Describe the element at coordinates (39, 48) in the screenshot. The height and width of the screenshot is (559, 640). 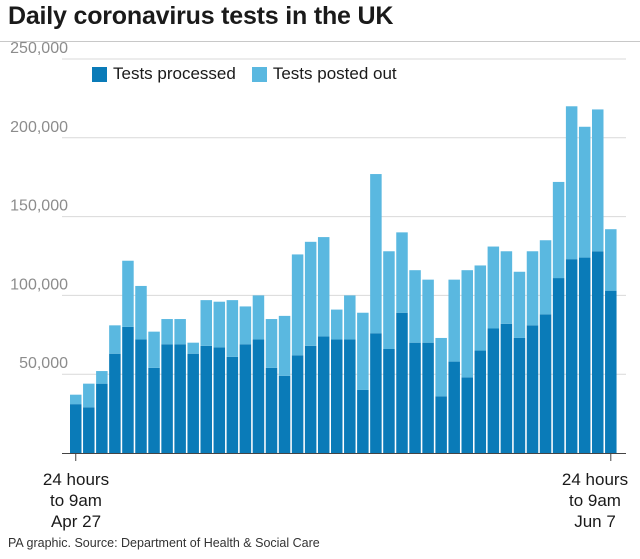
I see `y-tick-label: 250,000` at that location.